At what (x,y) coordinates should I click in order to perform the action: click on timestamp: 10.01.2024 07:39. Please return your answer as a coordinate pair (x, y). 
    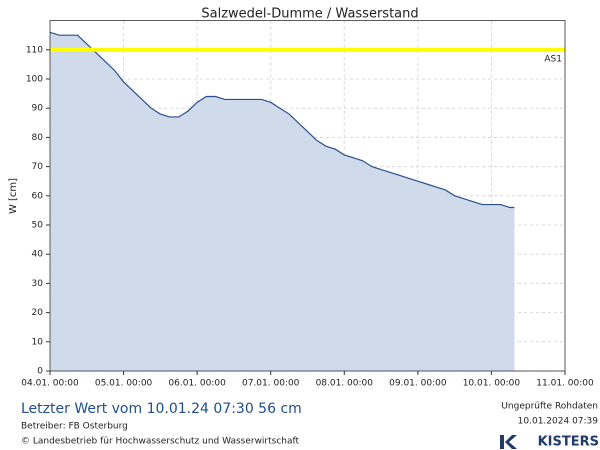
    Looking at the image, I should click on (558, 422).